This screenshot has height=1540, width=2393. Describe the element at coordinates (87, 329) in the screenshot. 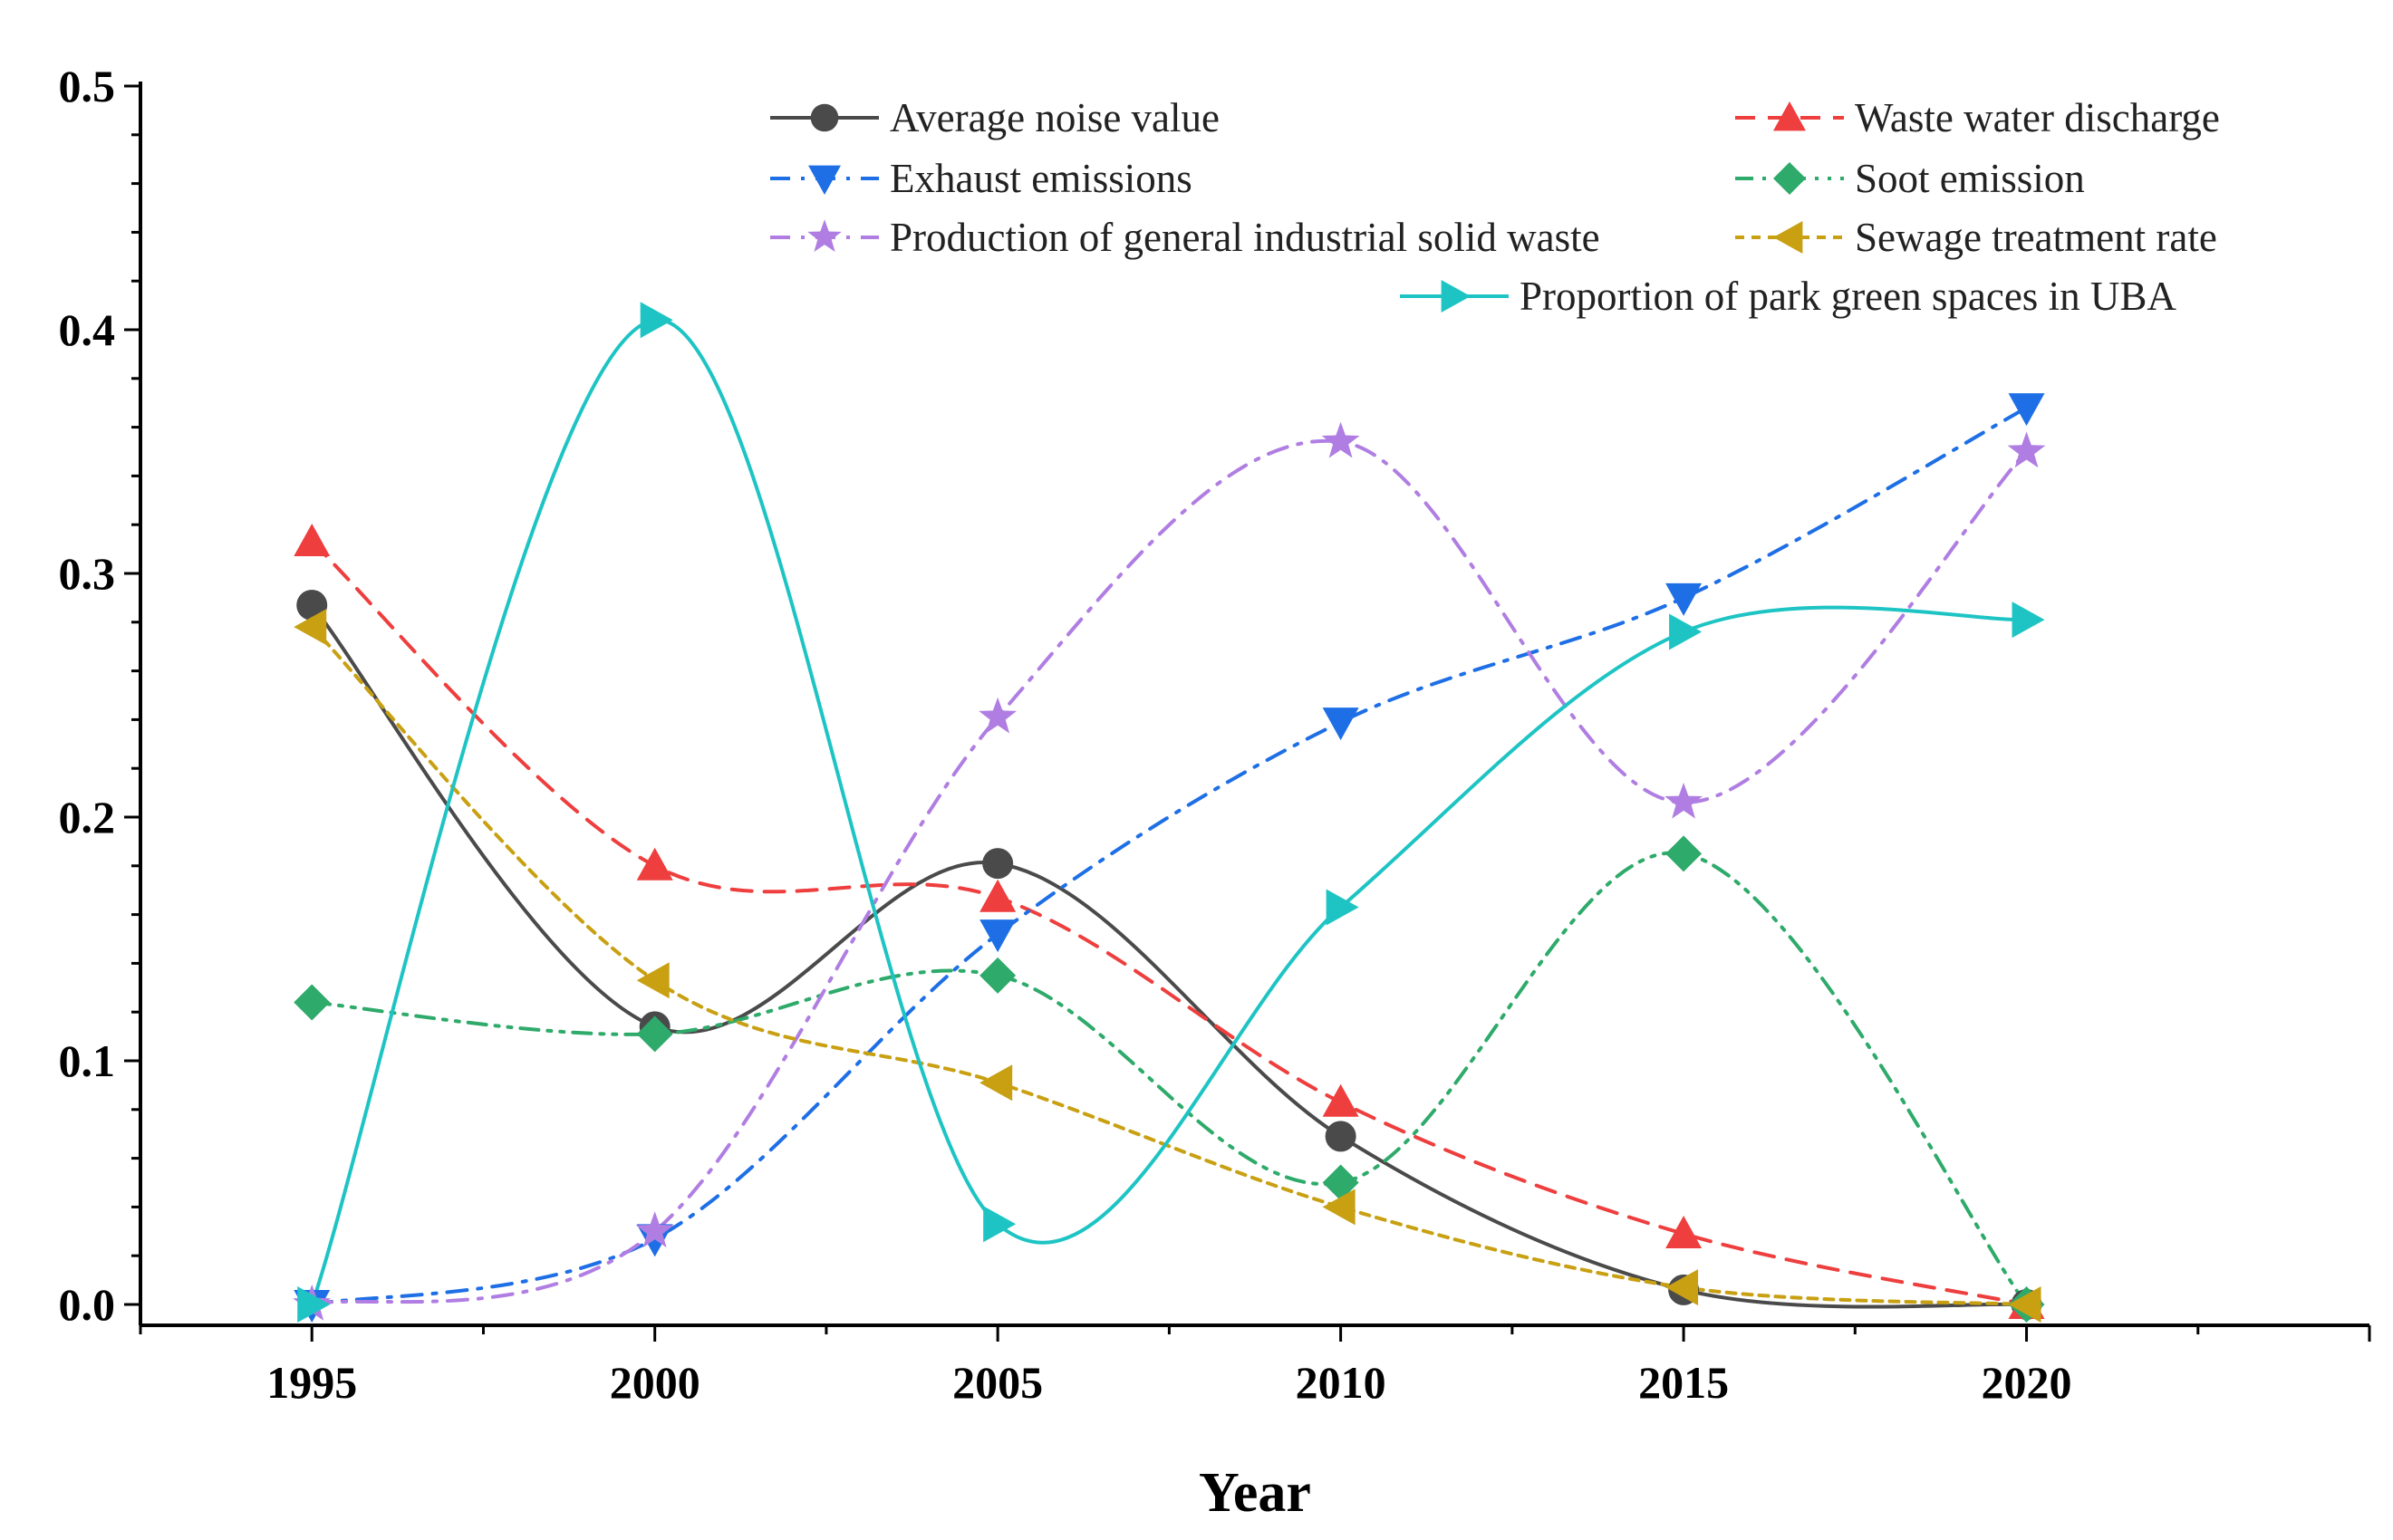

I see `y-tick-label: 0.4` at that location.